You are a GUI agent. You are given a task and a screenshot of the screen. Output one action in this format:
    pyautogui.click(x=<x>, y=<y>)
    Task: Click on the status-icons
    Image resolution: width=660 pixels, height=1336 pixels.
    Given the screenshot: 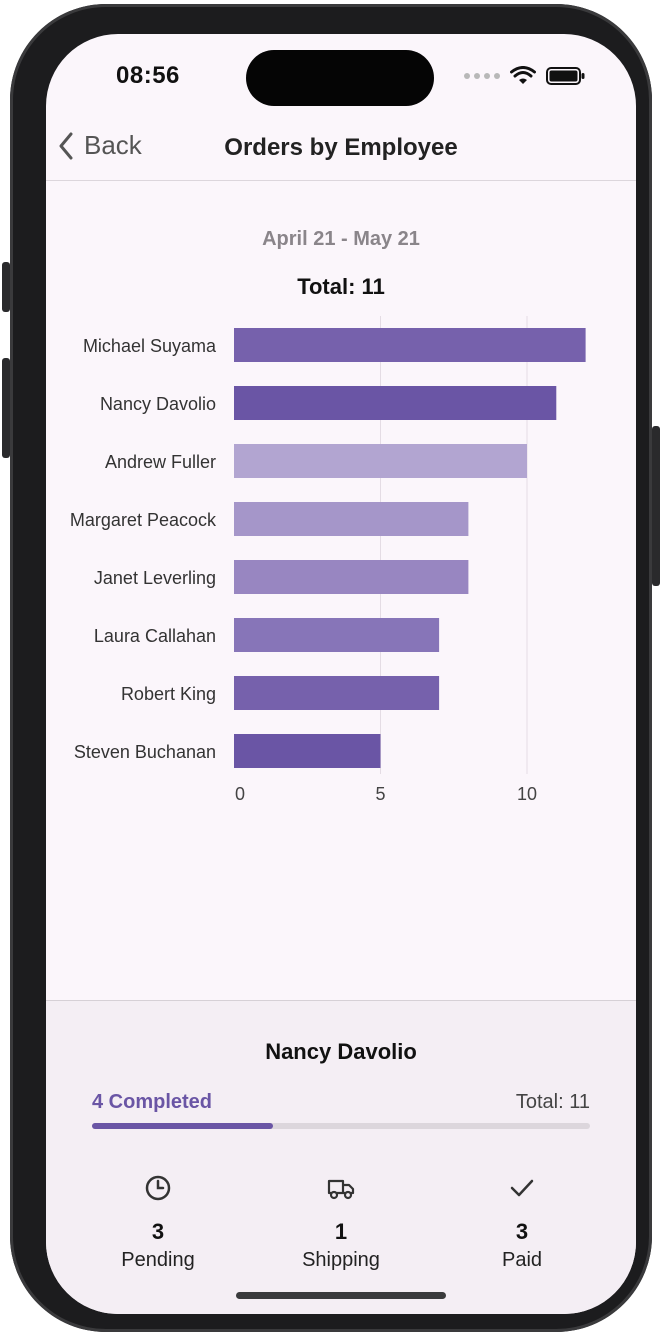 What is the action you would take?
    pyautogui.click(x=525, y=76)
    